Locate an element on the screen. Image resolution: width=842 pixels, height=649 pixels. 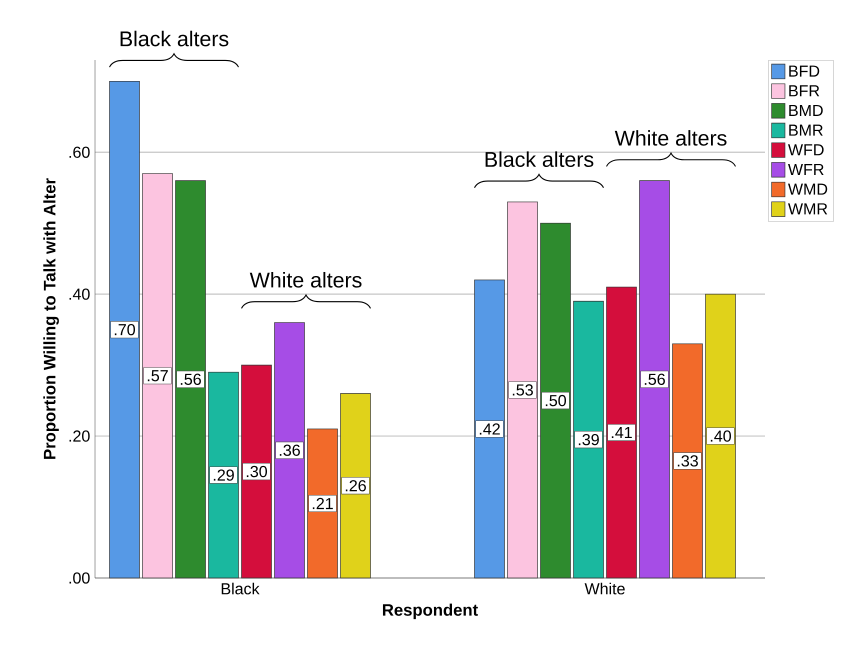
legend-label: WFD is located at coordinates (806, 150).